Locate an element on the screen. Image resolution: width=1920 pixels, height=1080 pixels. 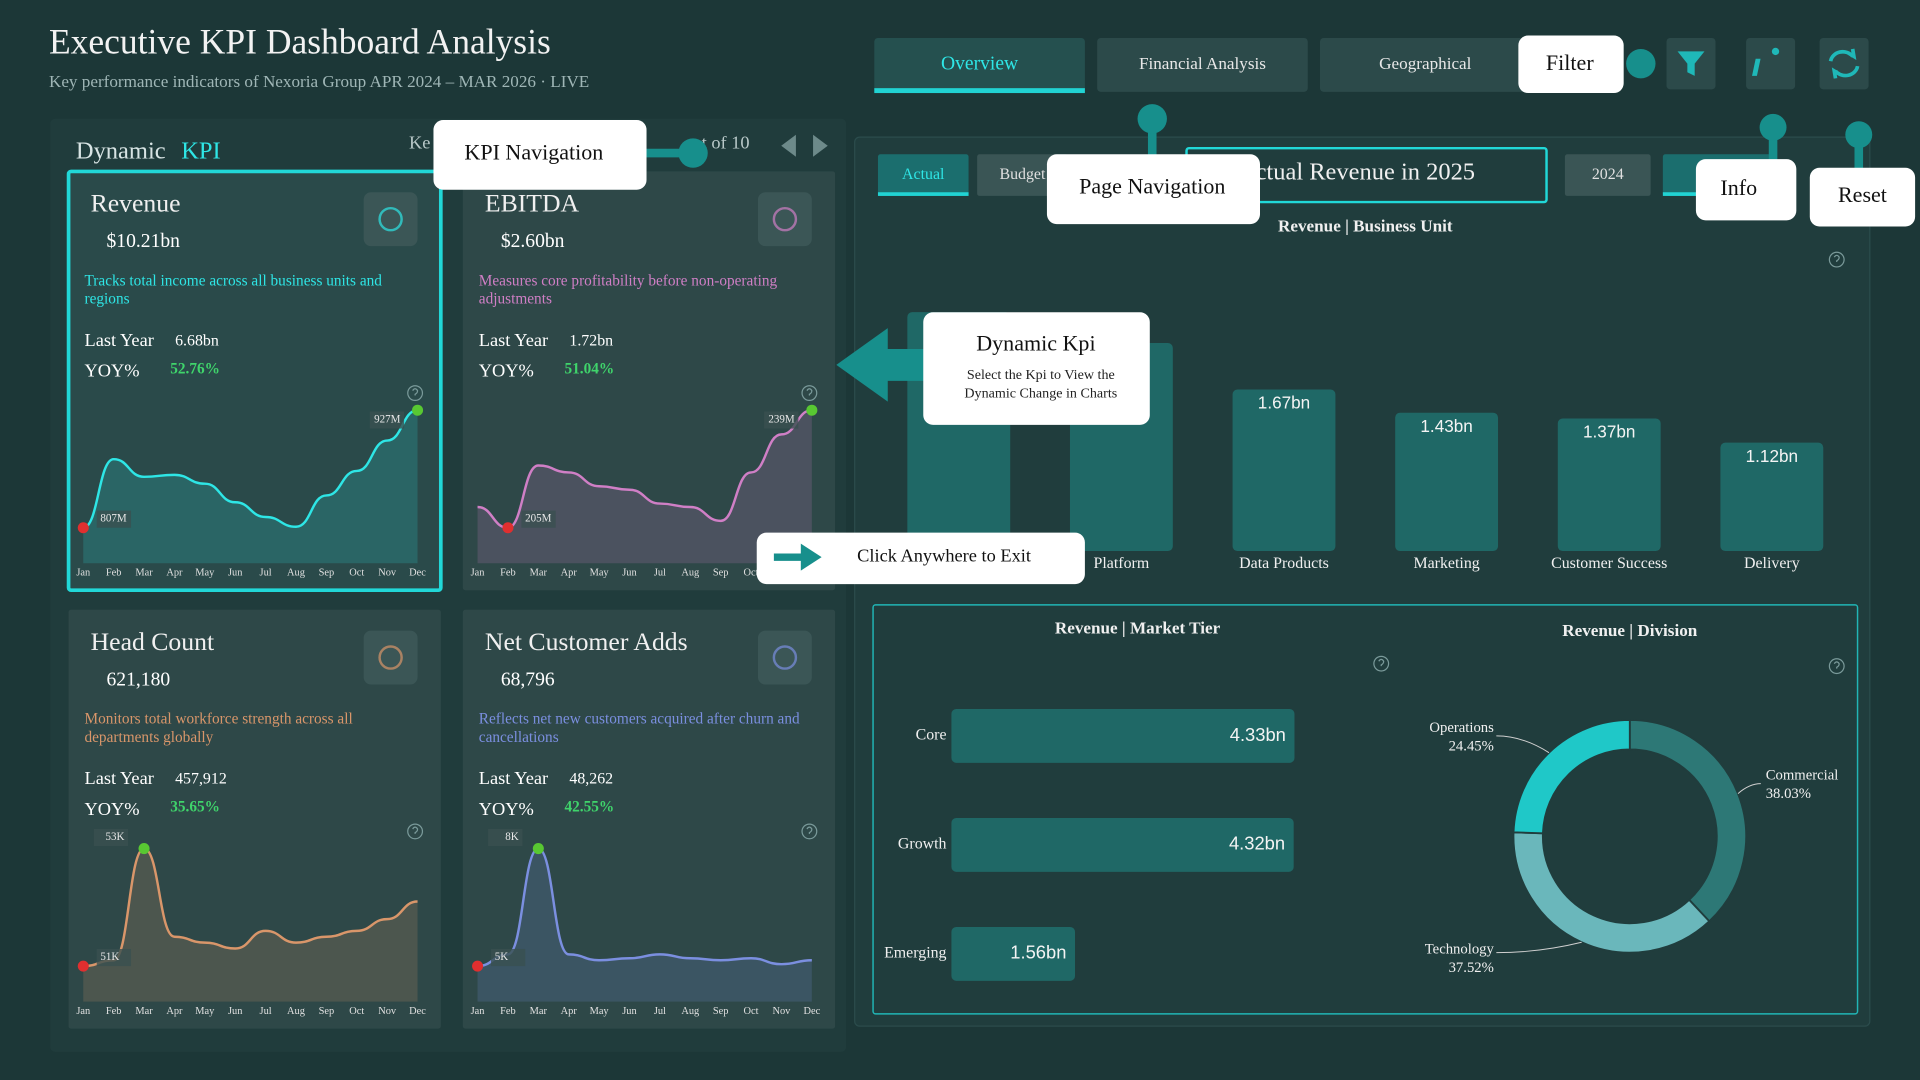
chart-title: Revenue | Division is located at coordinates (1630, 630).